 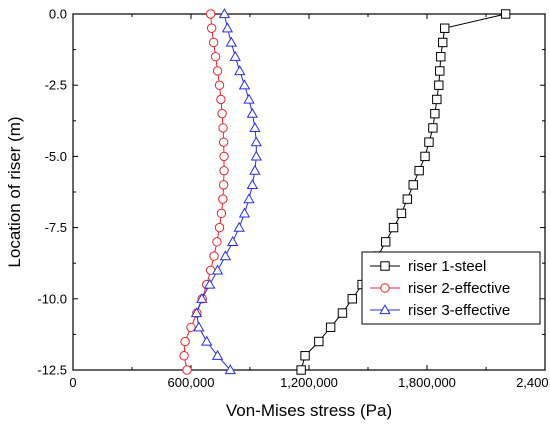 What do you see at coordinates (52, 298) in the screenshot?
I see `y-tick-label: -10.0` at bounding box center [52, 298].